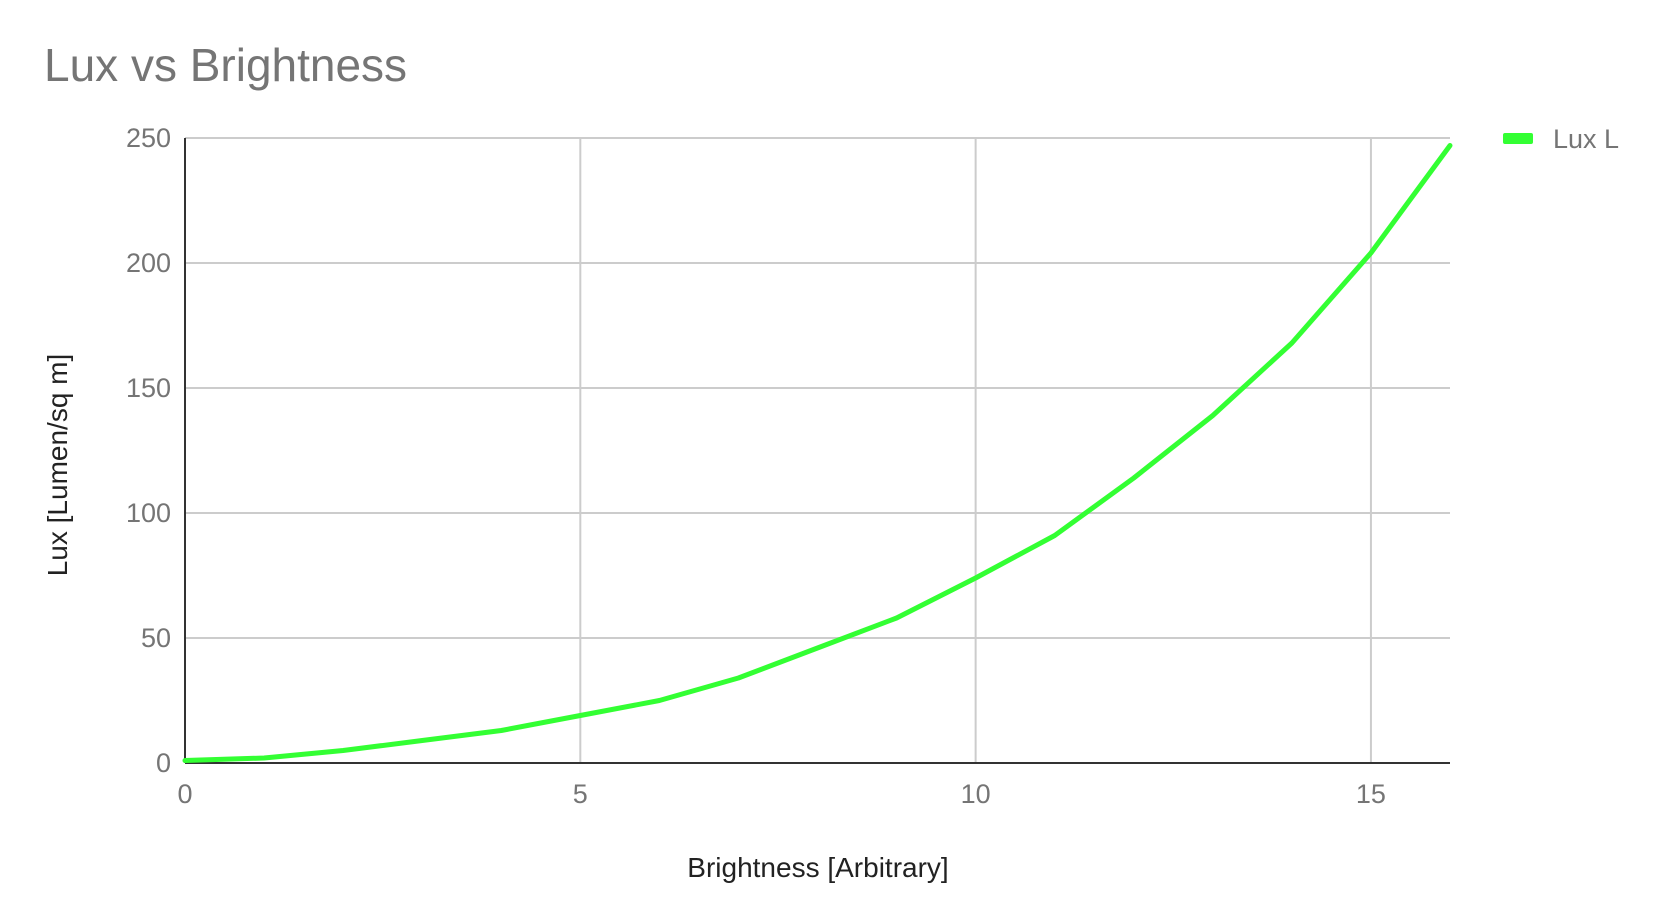 This screenshot has height=924, width=1656. I want to click on y-tick-label: 200, so click(148, 263).